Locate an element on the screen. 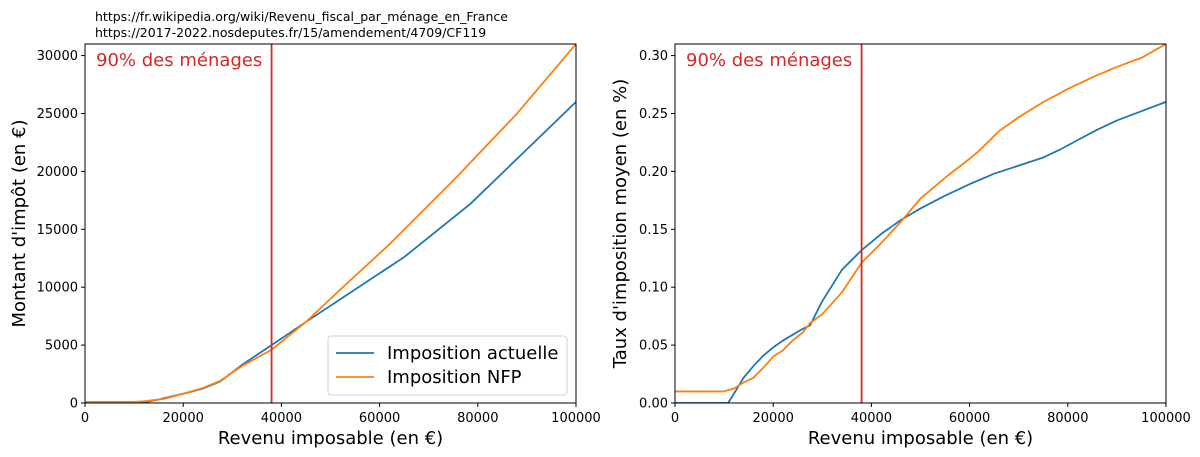  right-xaxis-title: Revenu imposable (en €) is located at coordinates (920, 438).